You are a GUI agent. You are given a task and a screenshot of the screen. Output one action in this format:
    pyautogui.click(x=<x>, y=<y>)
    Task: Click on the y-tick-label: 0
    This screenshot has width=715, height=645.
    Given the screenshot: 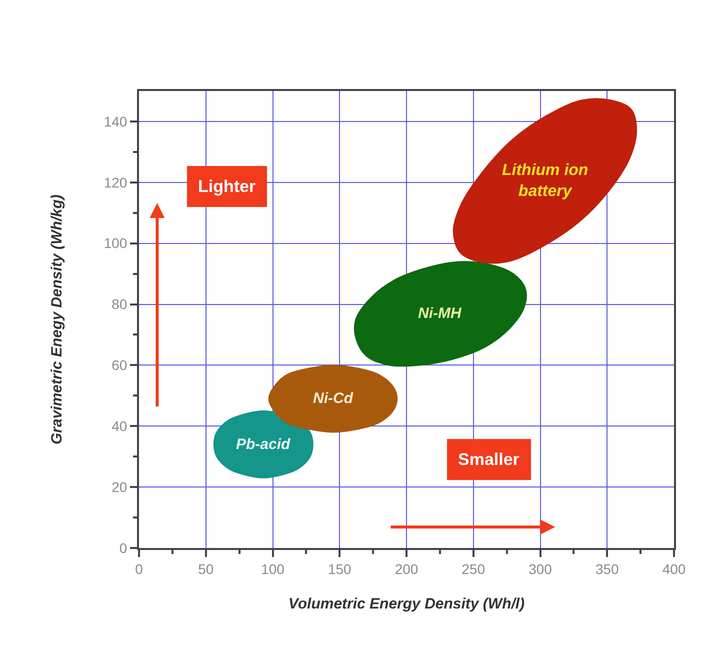 What is the action you would take?
    pyautogui.click(x=123, y=548)
    